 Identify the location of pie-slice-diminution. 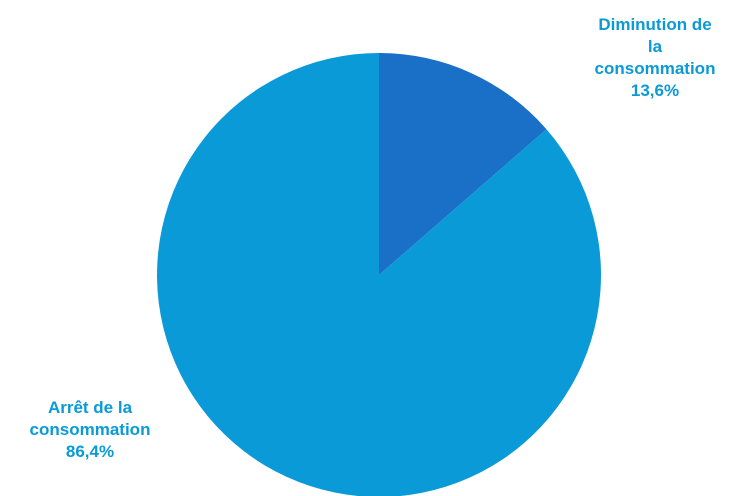
(463, 164).